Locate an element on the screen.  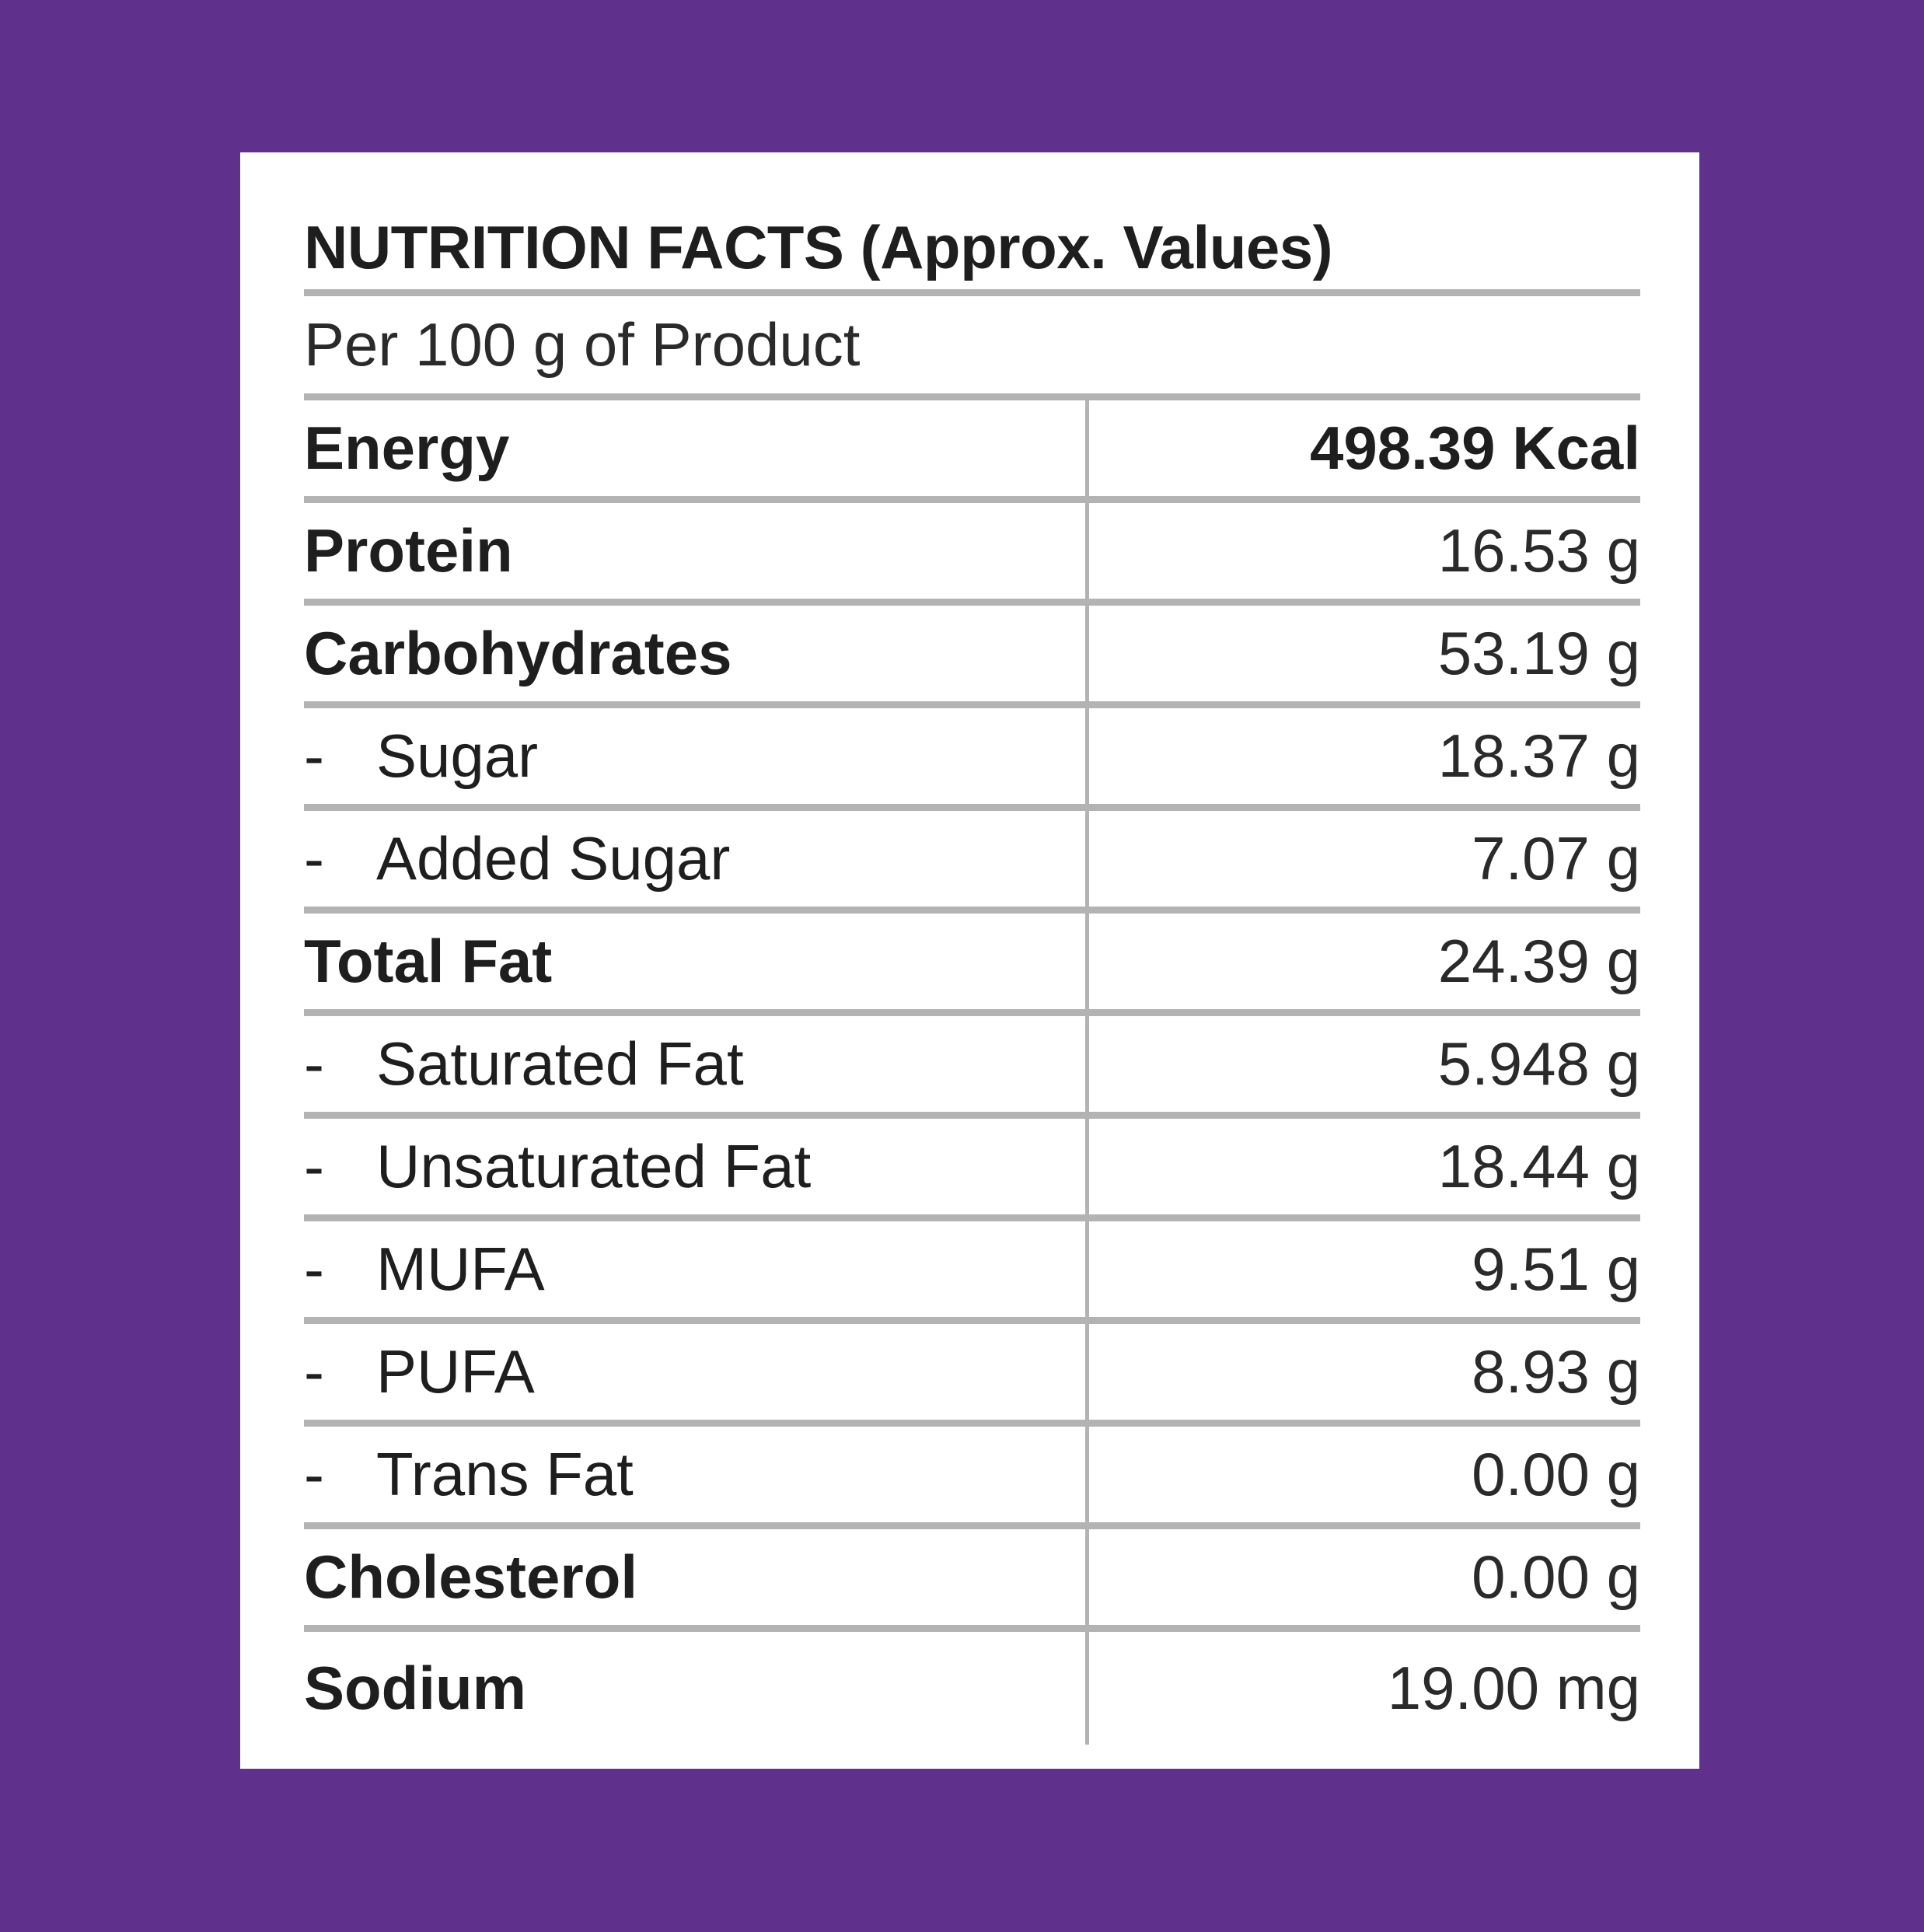
table-row-saturated-fat: - Saturated Fat 5.948 g is located at coordinates (972, 1067).